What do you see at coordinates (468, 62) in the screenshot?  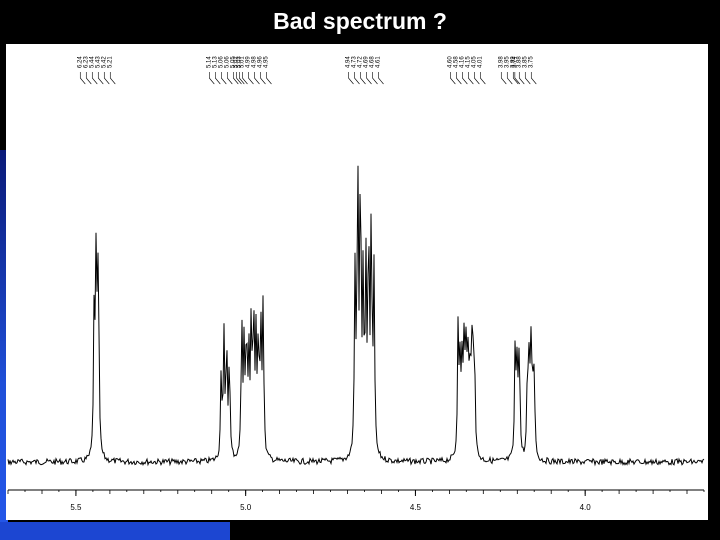 I see `peak-label: 4.15` at bounding box center [468, 62].